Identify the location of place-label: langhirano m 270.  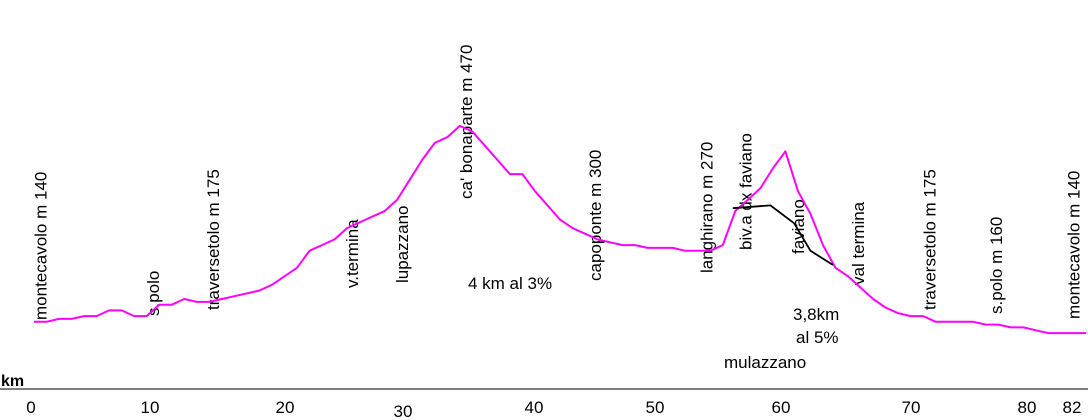
(707, 207).